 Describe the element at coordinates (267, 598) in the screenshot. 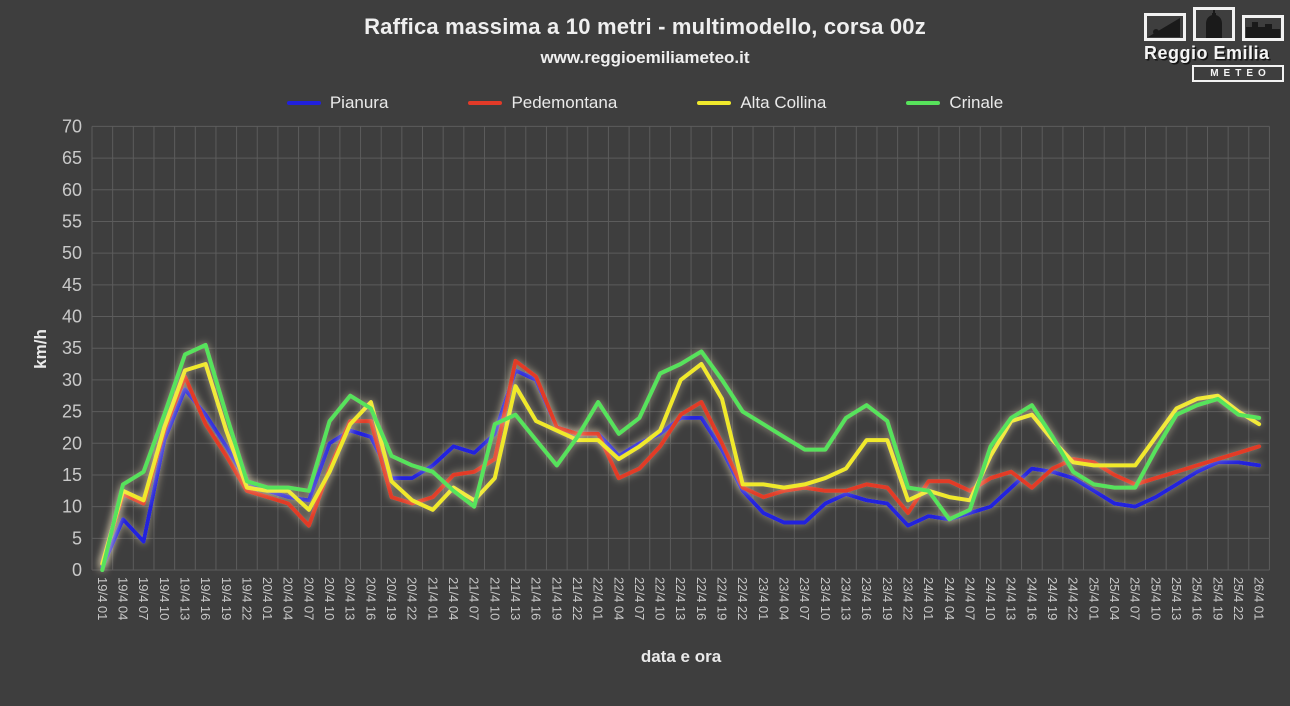

I see `x-tick-label: 20/4 01` at that location.